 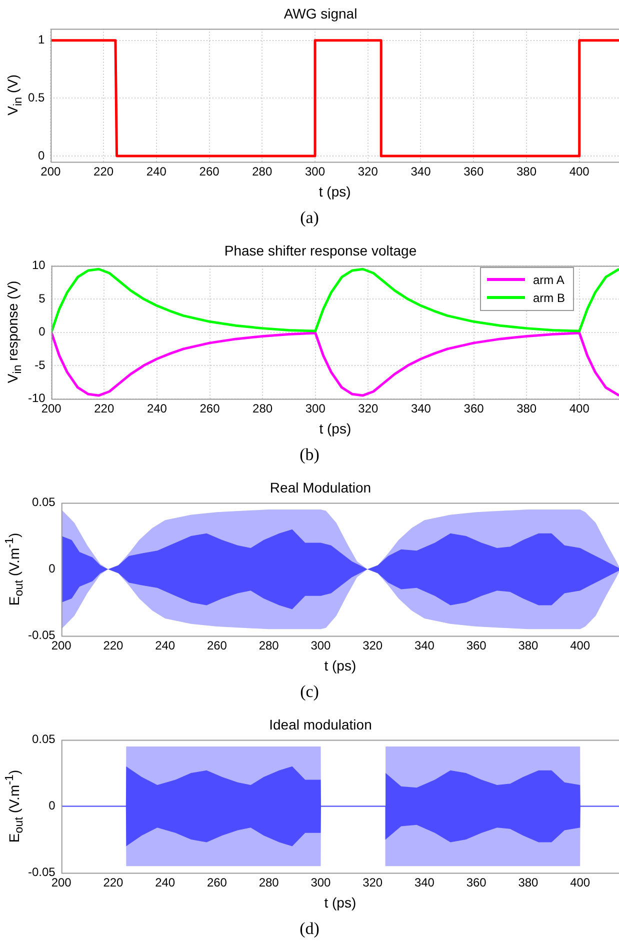 I want to click on legend-label: arm B, so click(x=549, y=297).